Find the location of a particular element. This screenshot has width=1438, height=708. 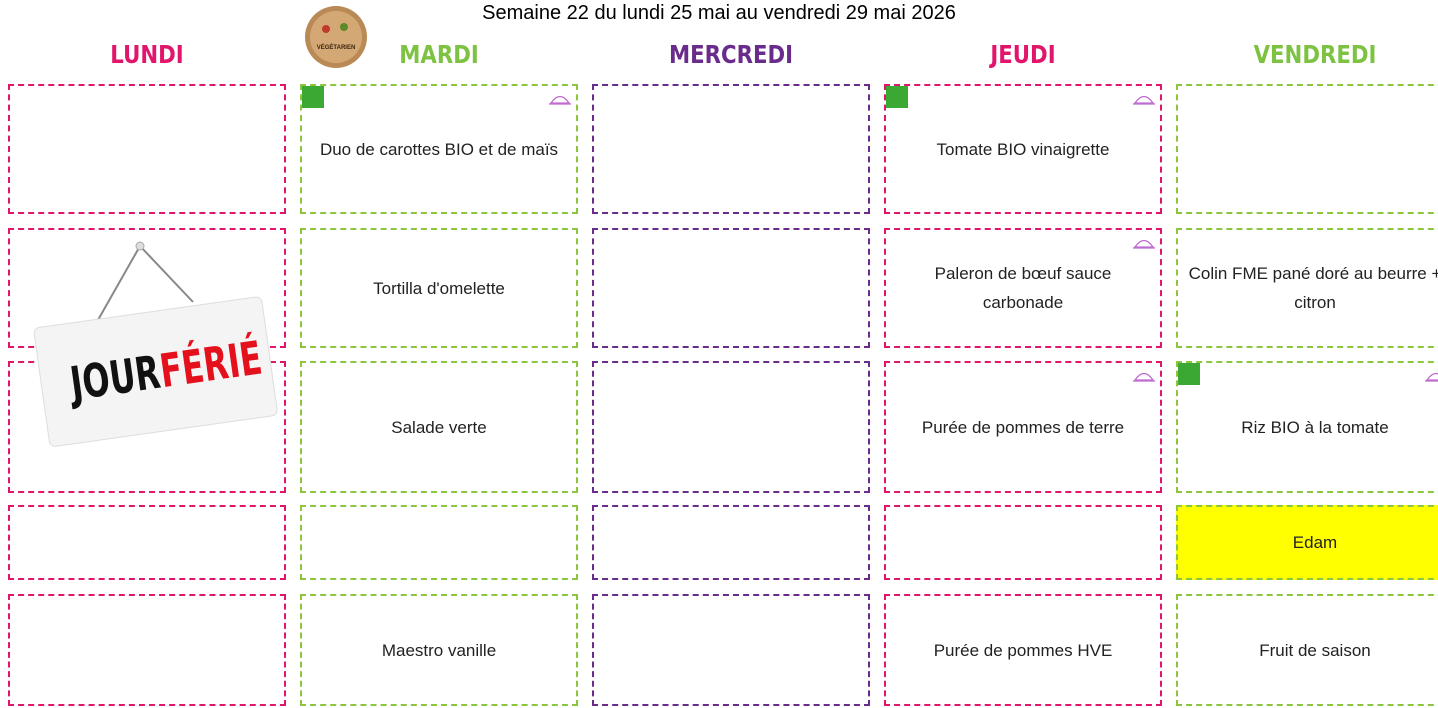

menu-cell: Duo de carottes BIO et de maïs is located at coordinates (439, 149).